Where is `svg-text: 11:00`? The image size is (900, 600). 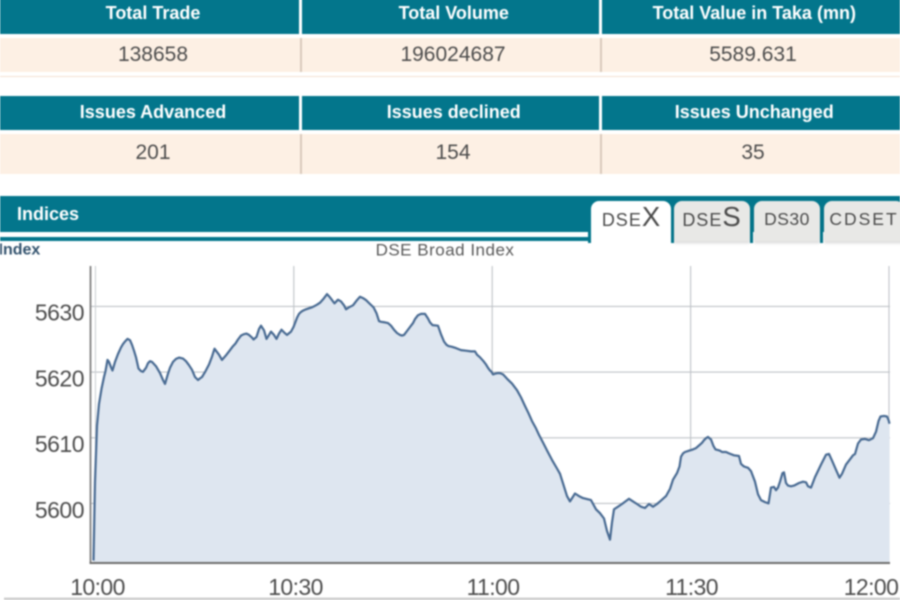 svg-text: 11:00 is located at coordinates (493, 587).